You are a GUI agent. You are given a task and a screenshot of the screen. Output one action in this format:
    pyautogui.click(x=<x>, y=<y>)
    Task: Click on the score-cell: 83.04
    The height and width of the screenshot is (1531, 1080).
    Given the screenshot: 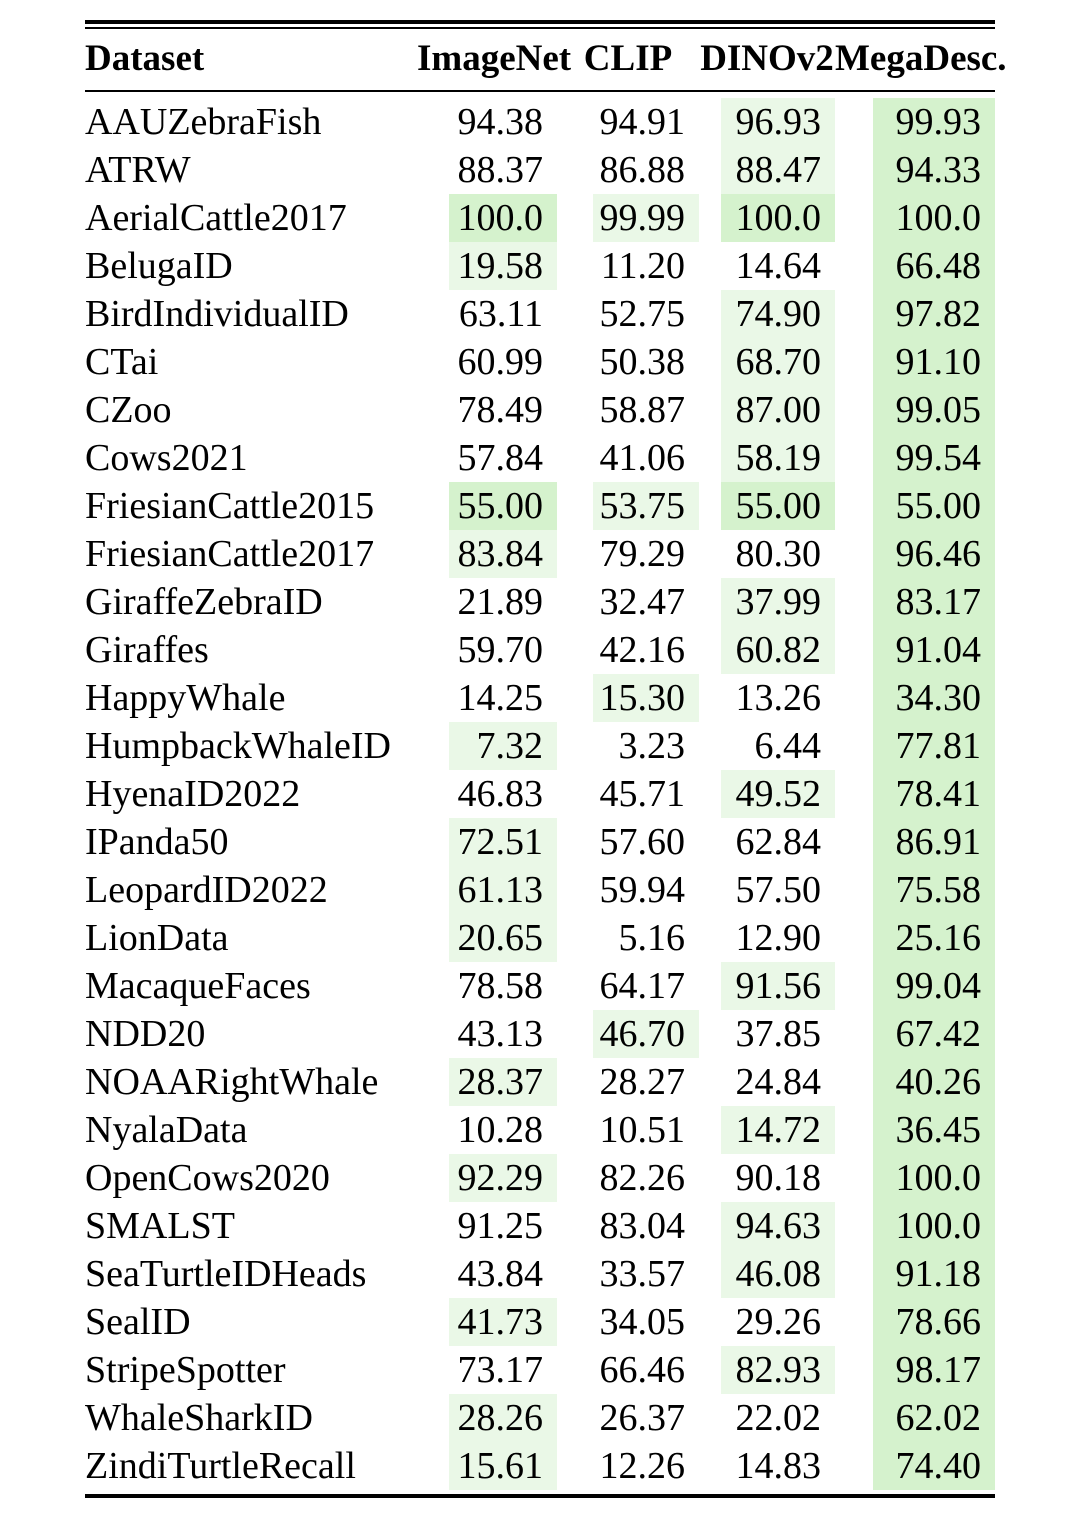 What is the action you would take?
    pyautogui.click(x=642, y=1225)
    